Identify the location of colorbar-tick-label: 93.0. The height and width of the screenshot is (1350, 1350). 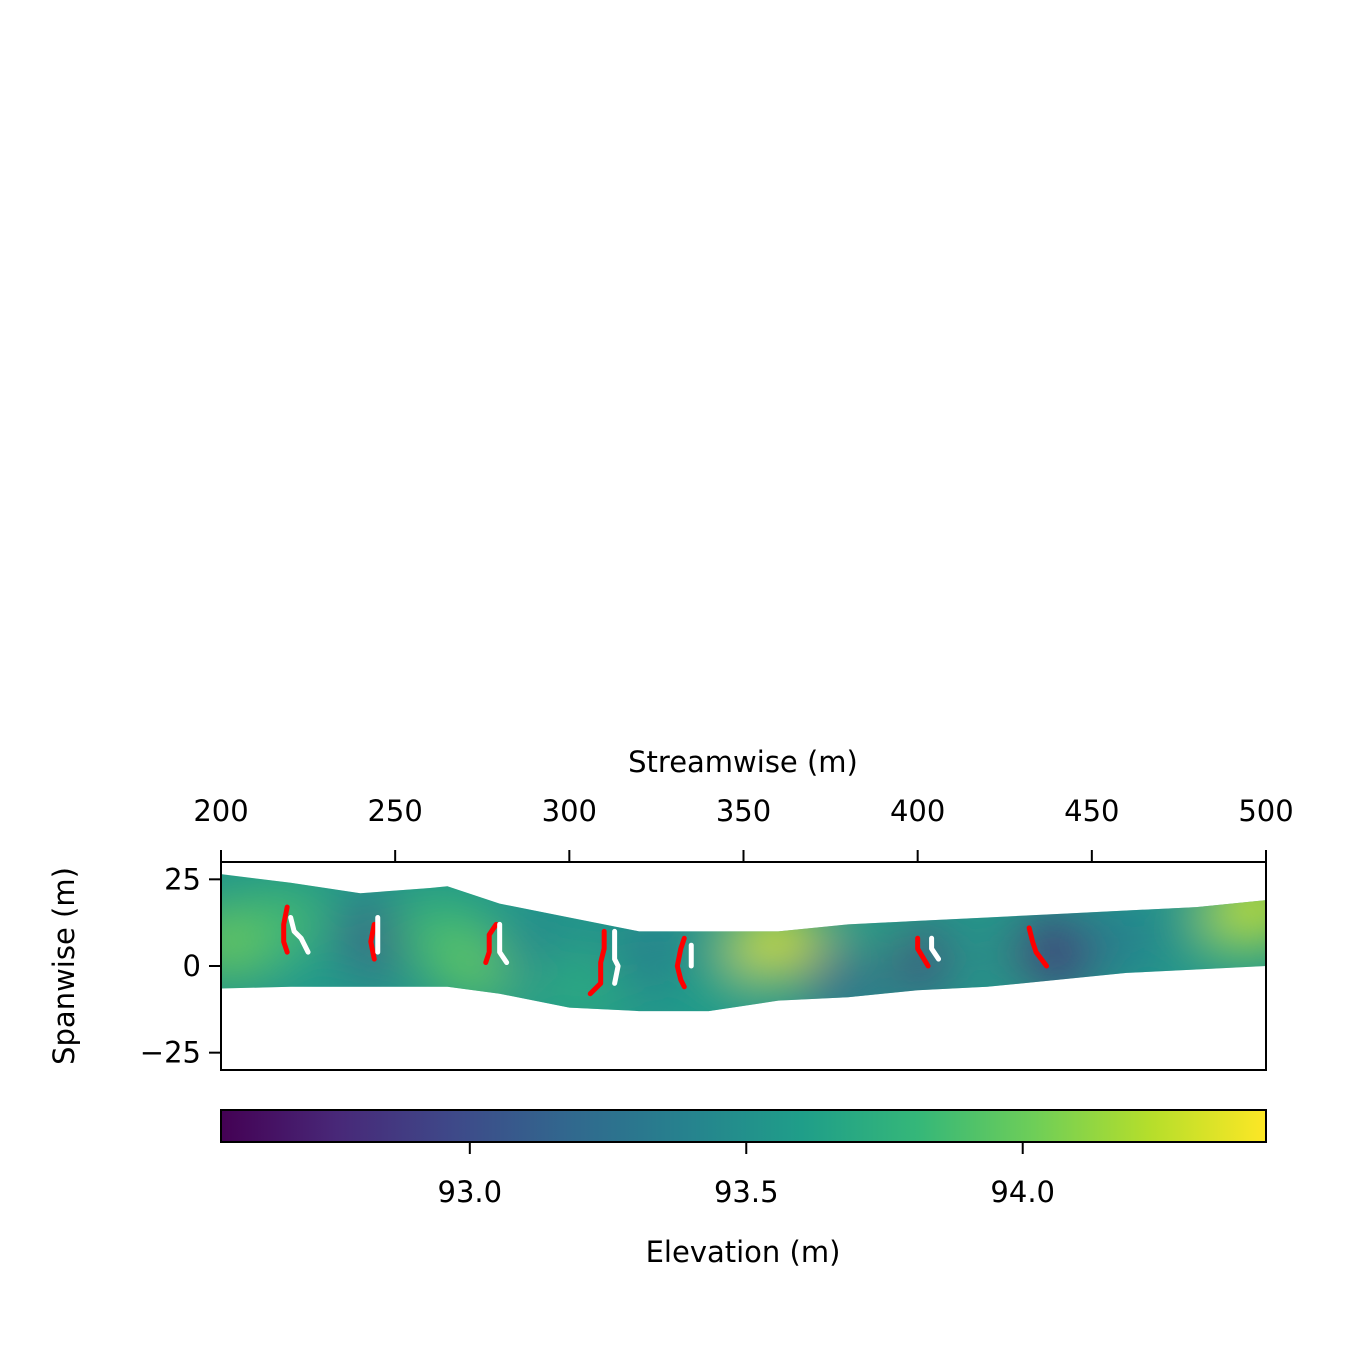
(470, 1192).